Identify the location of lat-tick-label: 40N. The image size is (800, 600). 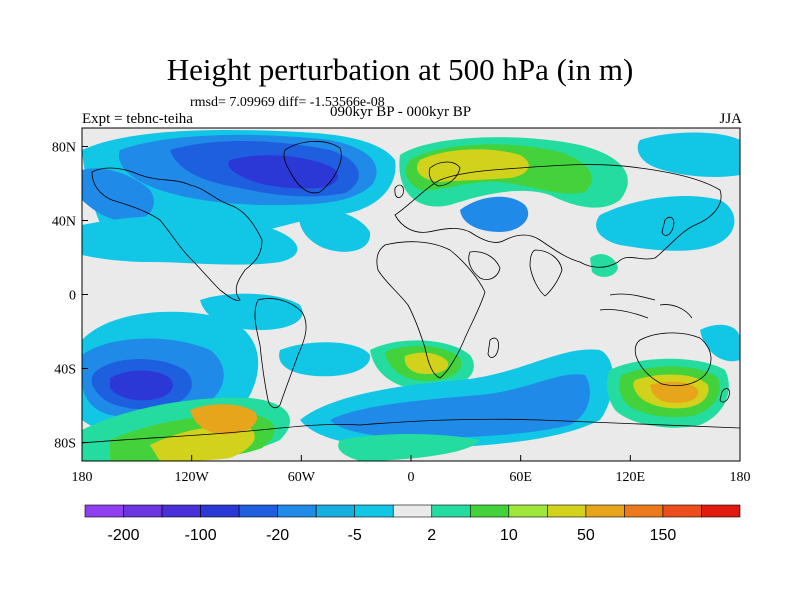
(64, 222).